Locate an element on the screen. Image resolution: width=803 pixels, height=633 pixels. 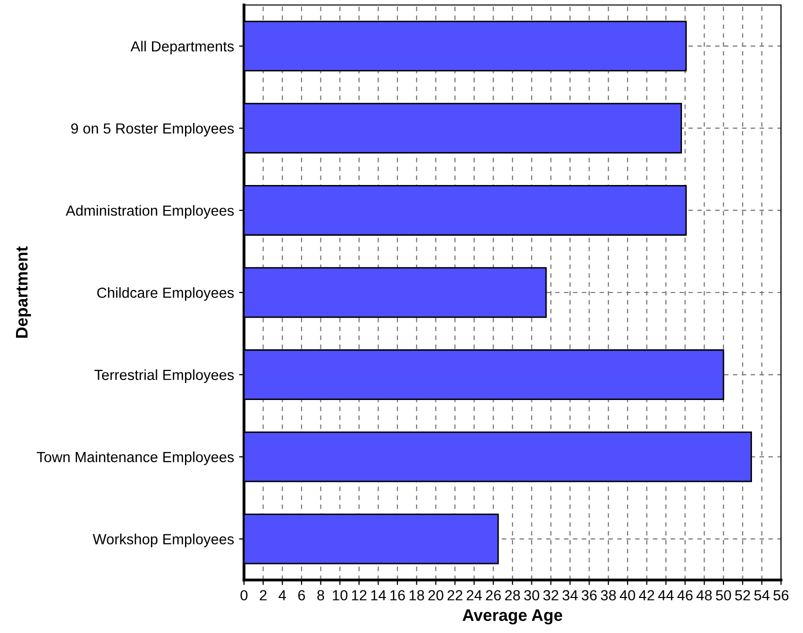
x-tick-label: 50 is located at coordinates (724, 595).